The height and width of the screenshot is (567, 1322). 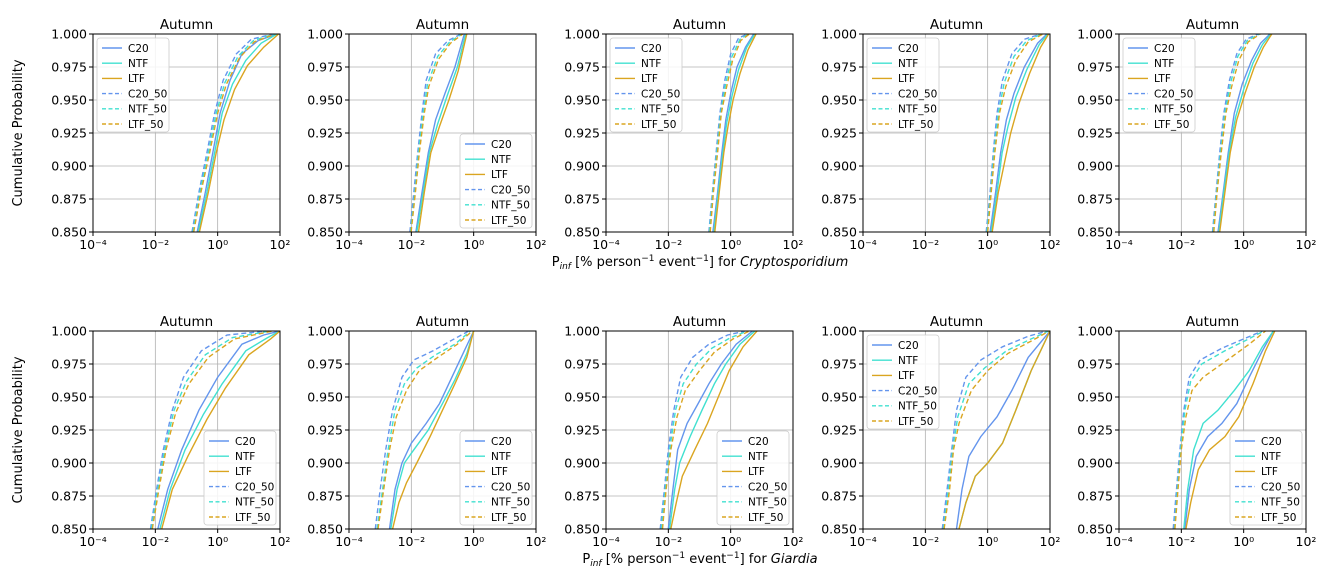 I want to click on legend-label: NTF, so click(x=1164, y=64).